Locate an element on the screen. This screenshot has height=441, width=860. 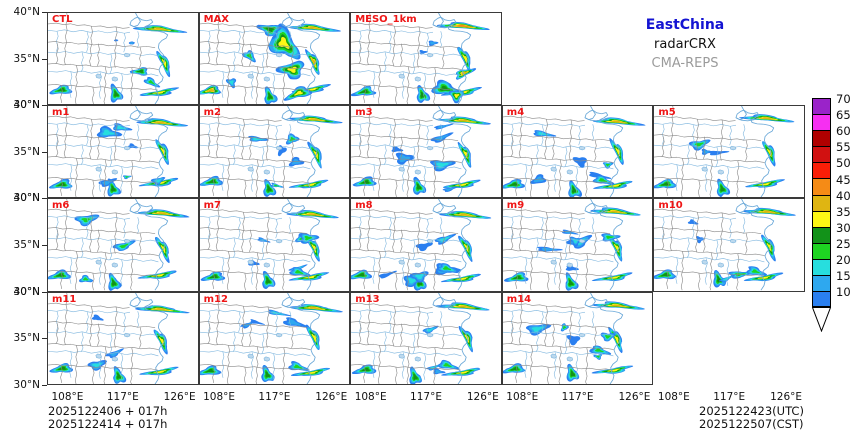
panel-label-m13: m13 is located at coordinates (367, 299).